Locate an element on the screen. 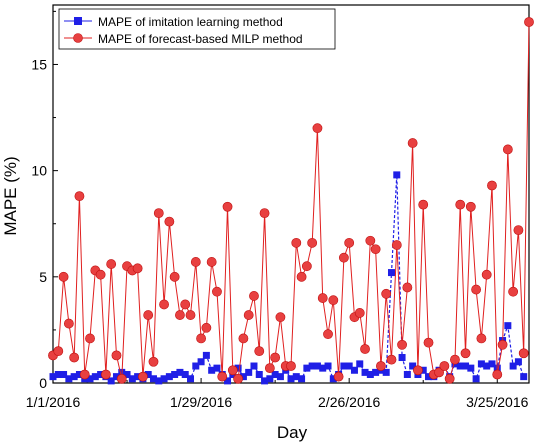  x-tick-label: 1/29/2016 is located at coordinates (201, 402).